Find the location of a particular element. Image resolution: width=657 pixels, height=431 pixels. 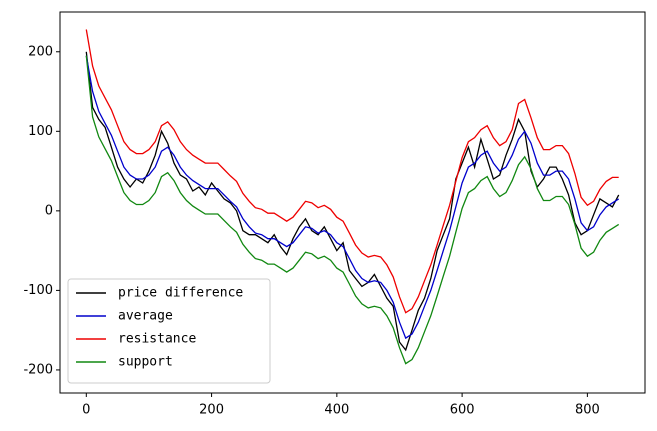

y-tick-label: 100 is located at coordinates (40, 131).